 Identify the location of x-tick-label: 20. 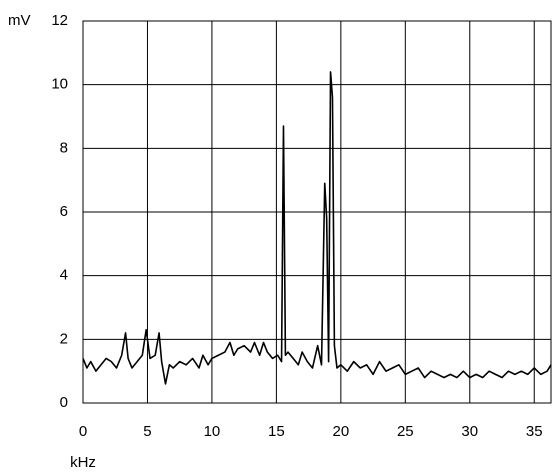
(341, 431).